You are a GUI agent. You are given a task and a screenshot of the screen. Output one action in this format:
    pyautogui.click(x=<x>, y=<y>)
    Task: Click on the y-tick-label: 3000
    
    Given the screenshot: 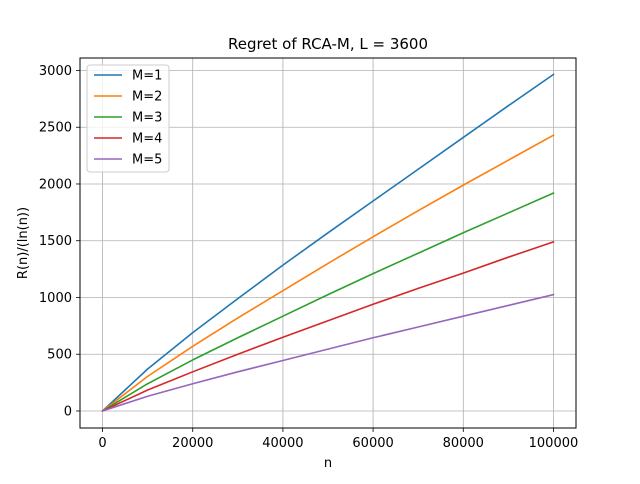 What is the action you would take?
    pyautogui.click(x=55, y=71)
    